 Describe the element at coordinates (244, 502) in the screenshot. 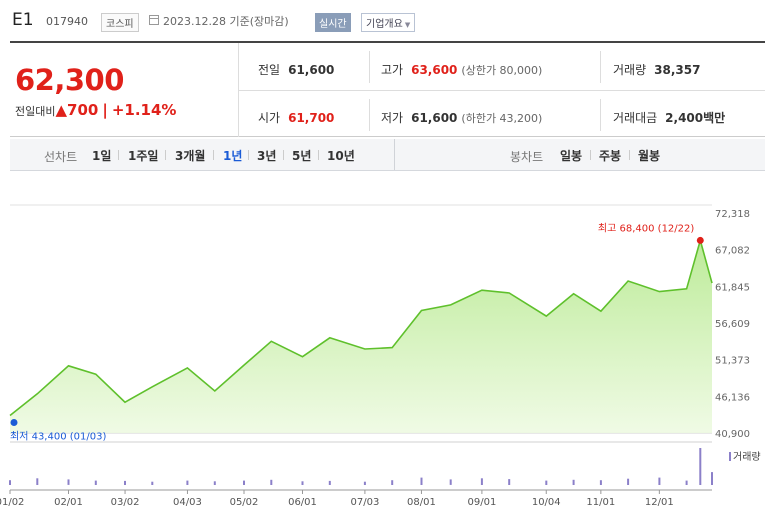

I see `x-tick-label: 05/02` at that location.